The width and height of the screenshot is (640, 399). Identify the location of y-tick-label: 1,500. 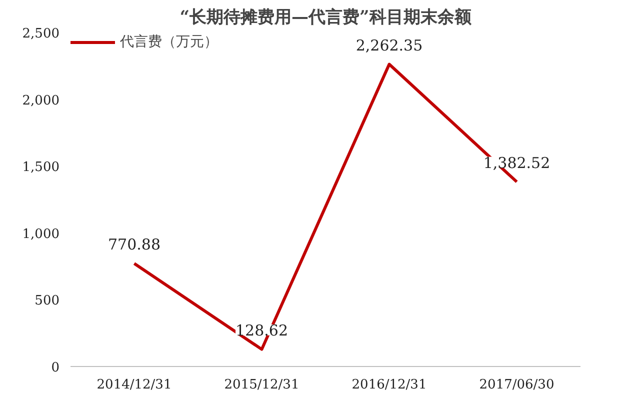
(41, 168).